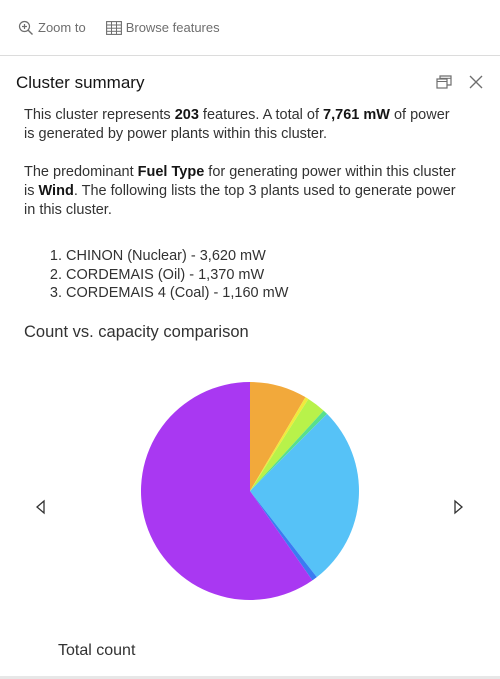  Describe the element at coordinates (114, 28) in the screenshot. I see `table-icon` at that location.